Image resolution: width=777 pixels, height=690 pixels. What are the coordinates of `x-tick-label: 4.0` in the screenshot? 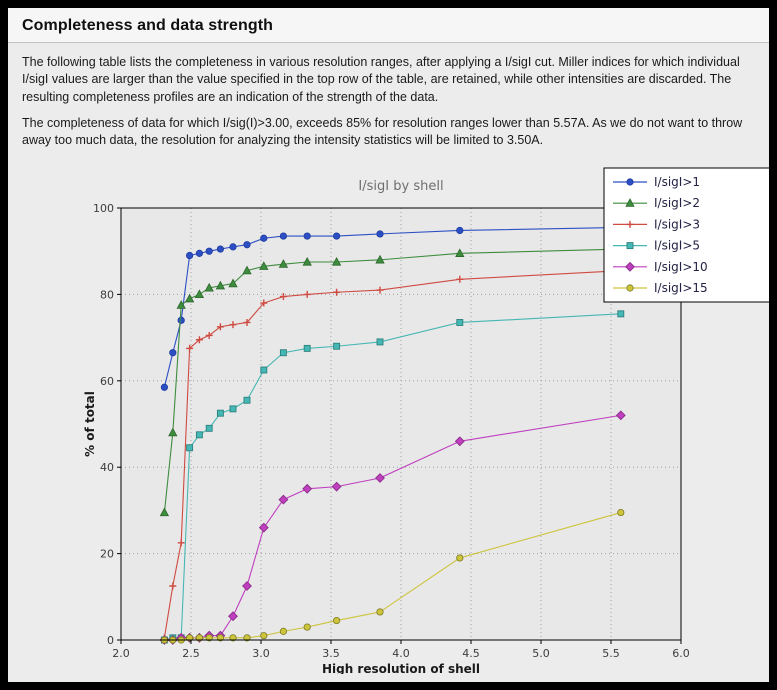 It's located at (401, 653).